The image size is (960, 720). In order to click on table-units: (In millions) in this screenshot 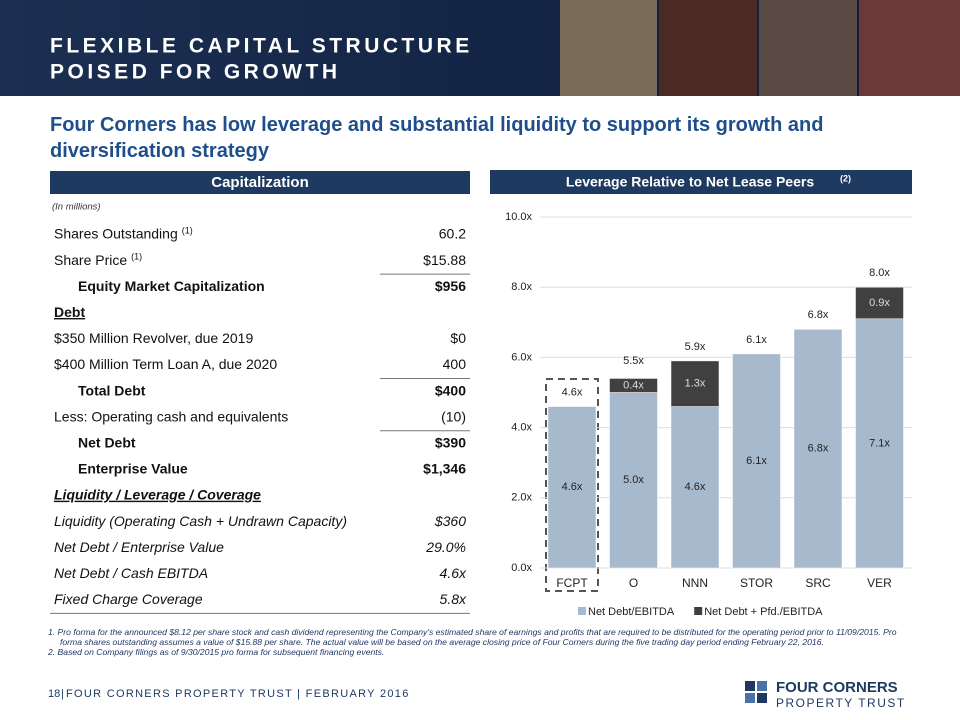, I will do `click(76, 207)`.